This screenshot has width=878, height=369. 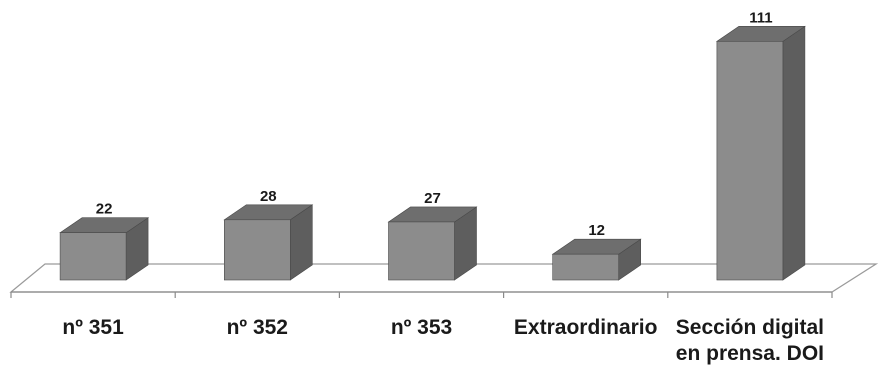 What do you see at coordinates (750, 353) in the screenshot?
I see `x-tick-label-line: en prensa. DOI` at bounding box center [750, 353].